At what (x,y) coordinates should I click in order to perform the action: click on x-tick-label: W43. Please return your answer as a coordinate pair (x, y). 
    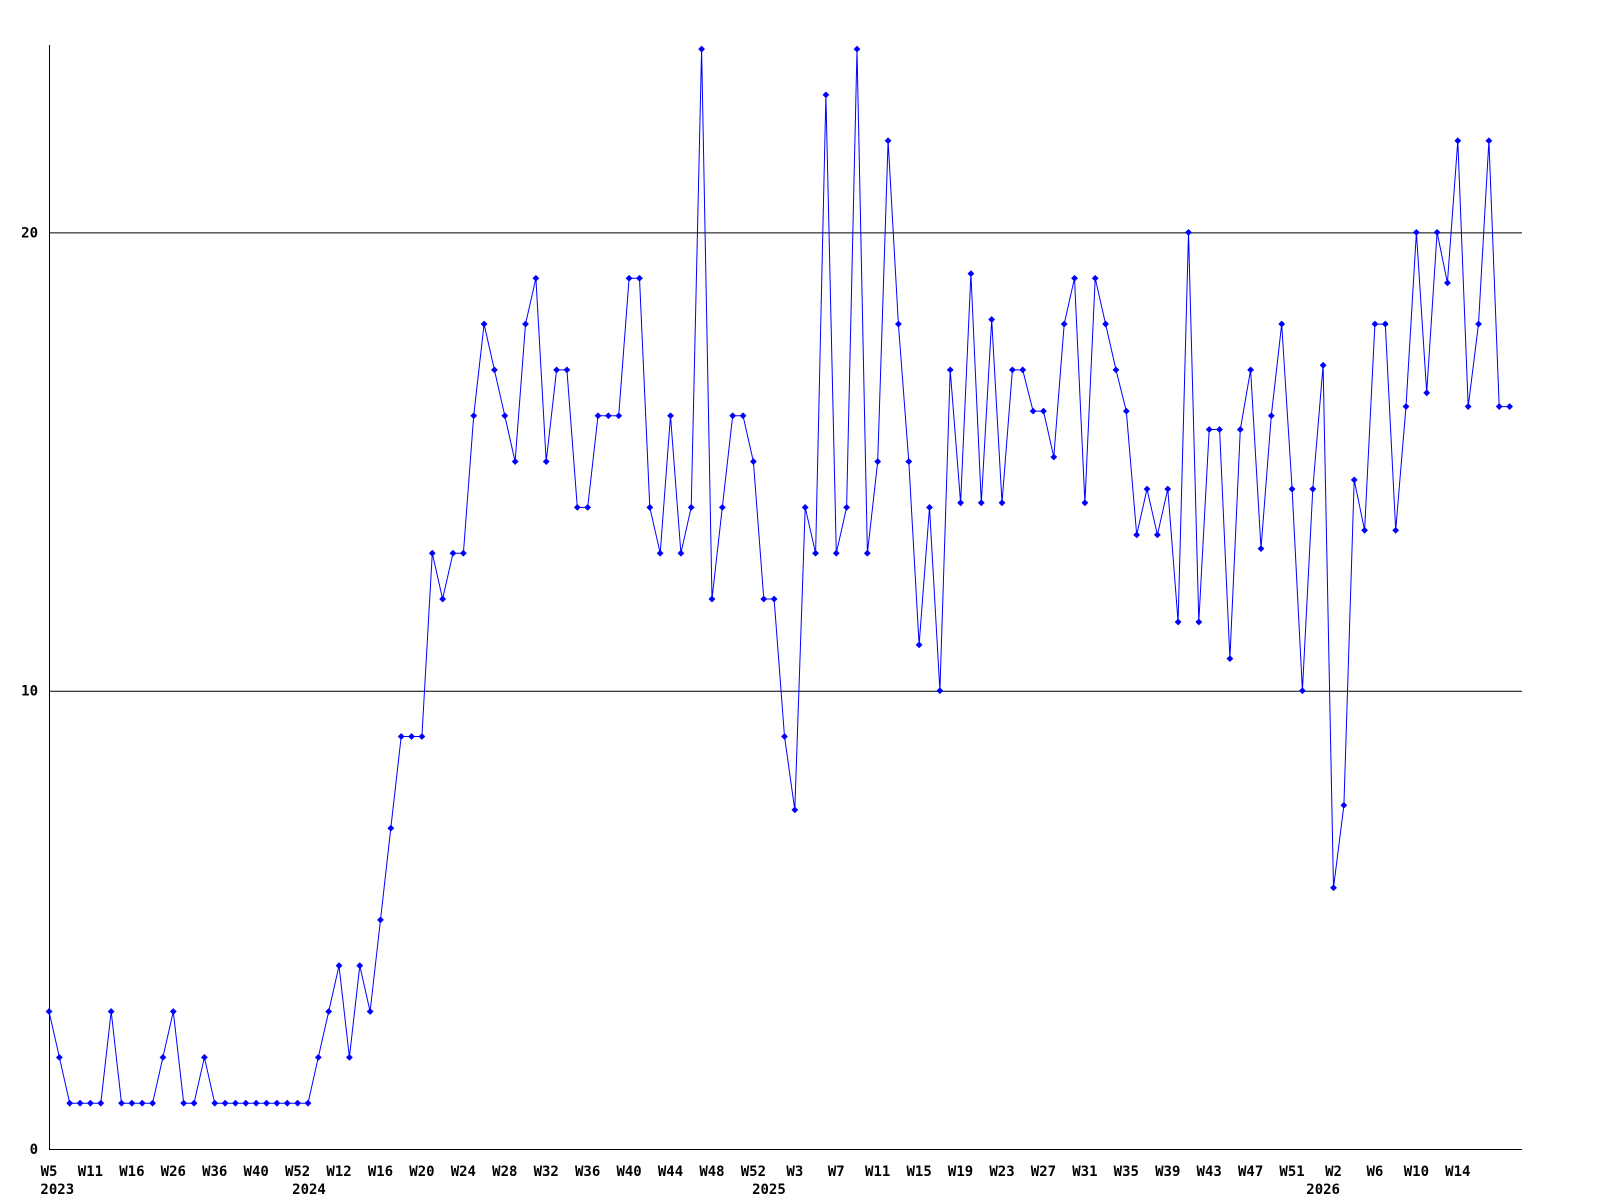
    Looking at the image, I should click on (1209, 1172).